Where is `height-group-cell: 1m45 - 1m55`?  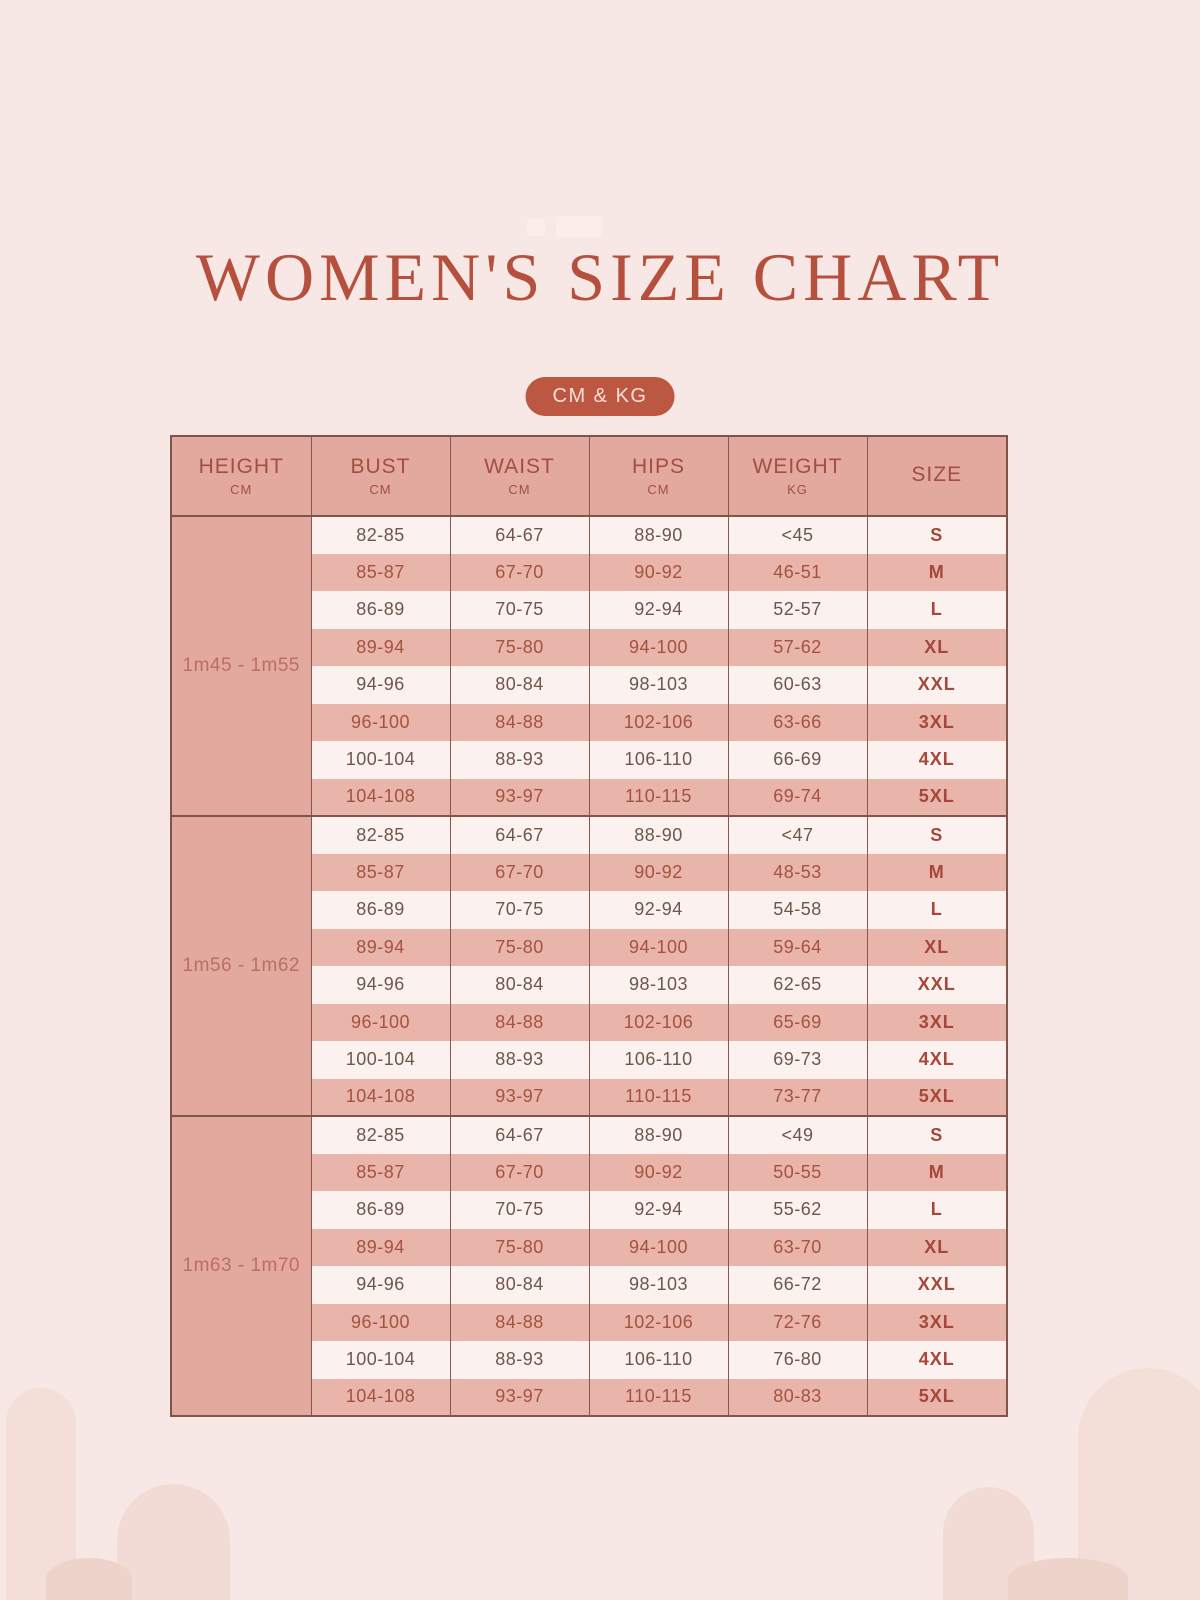 height-group-cell: 1m45 - 1m55 is located at coordinates (240, 665).